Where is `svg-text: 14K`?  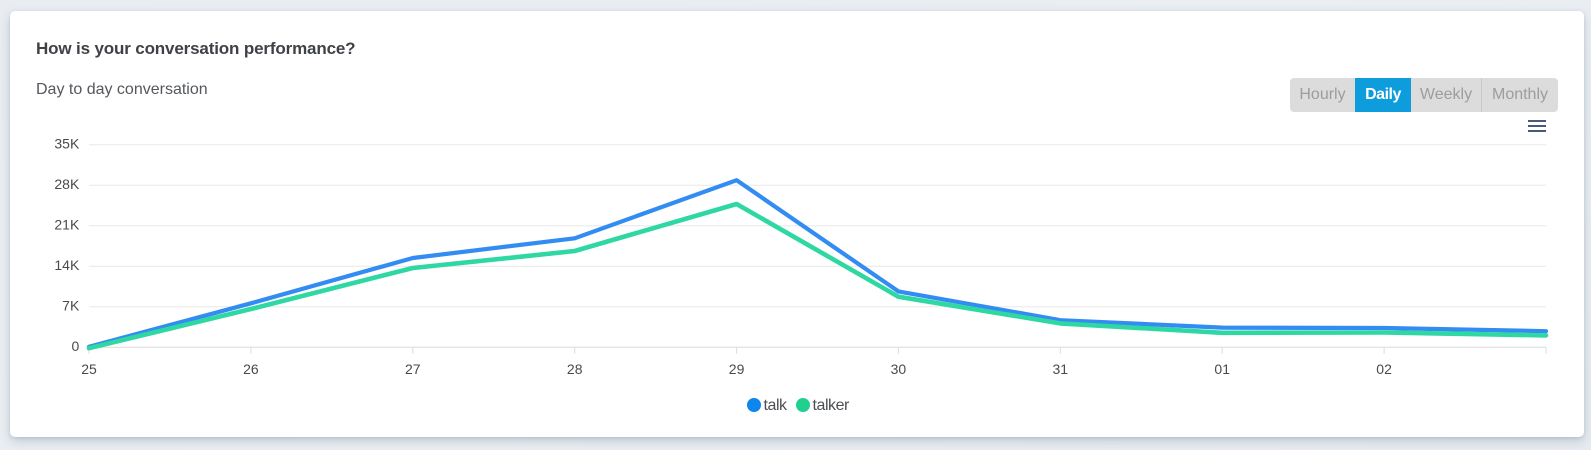
svg-text: 14K is located at coordinates (67, 265).